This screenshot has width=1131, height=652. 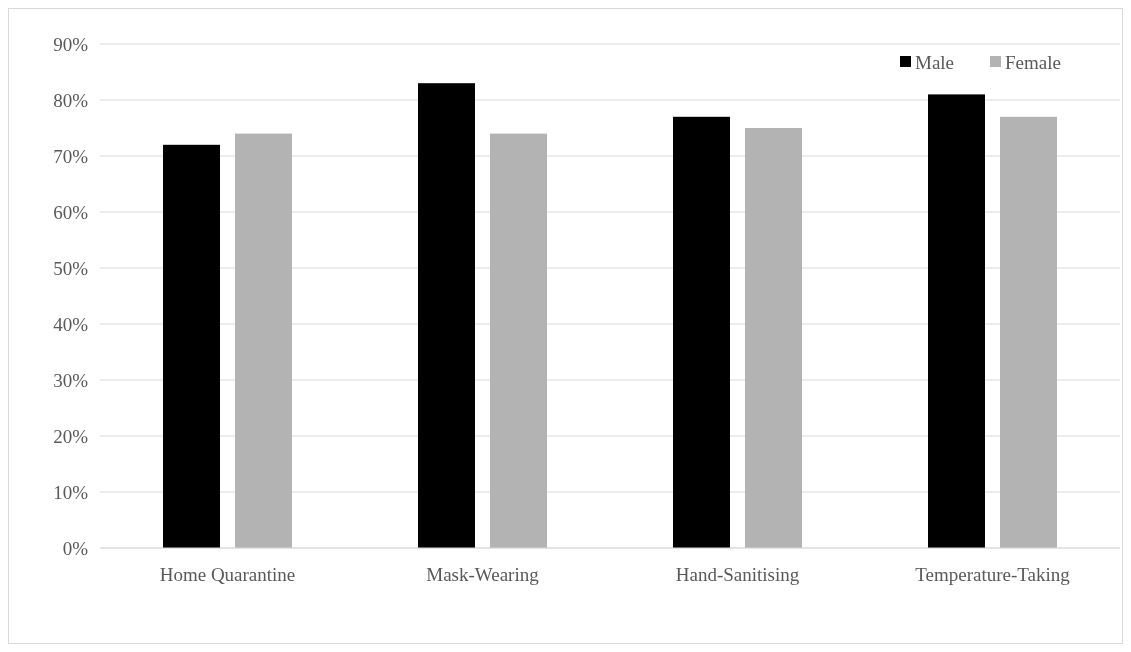 I want to click on y-tick-label: 30%, so click(x=71, y=380).